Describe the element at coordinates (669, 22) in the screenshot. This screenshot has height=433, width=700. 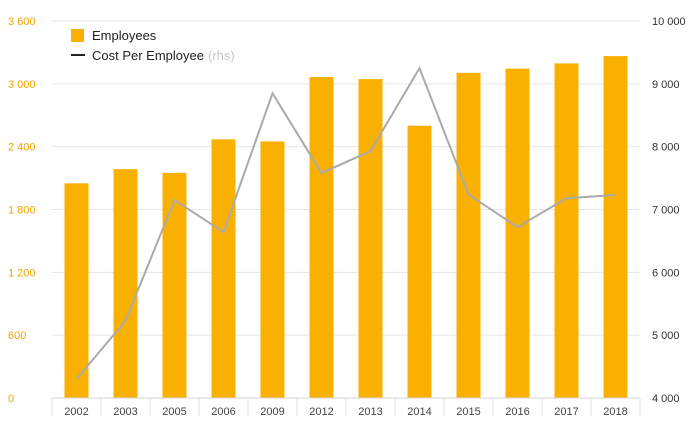
I see `y-right-tick-label: 10 000` at that location.